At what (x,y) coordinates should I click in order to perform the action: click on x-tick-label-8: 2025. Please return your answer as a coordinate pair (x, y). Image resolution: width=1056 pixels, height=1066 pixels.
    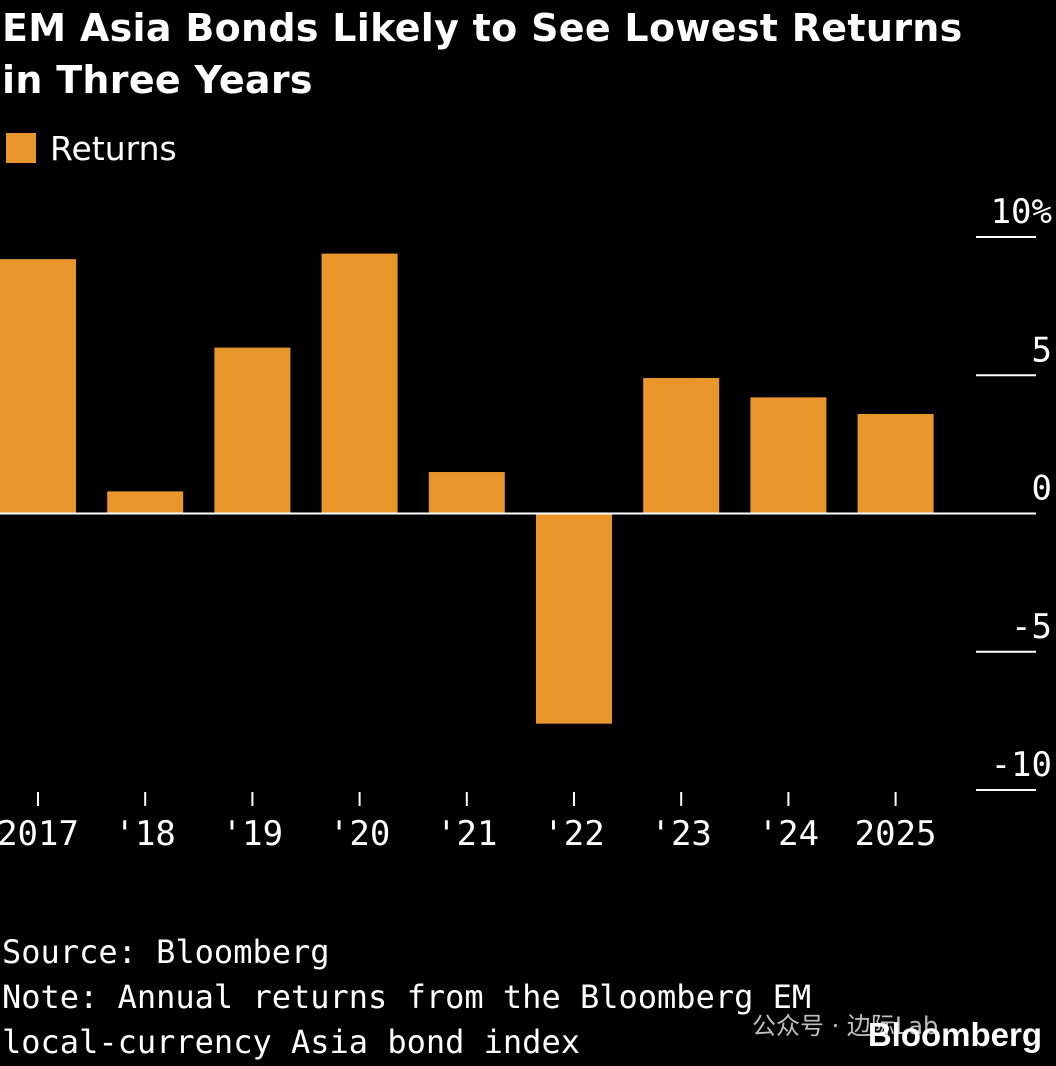
    Looking at the image, I should click on (896, 834).